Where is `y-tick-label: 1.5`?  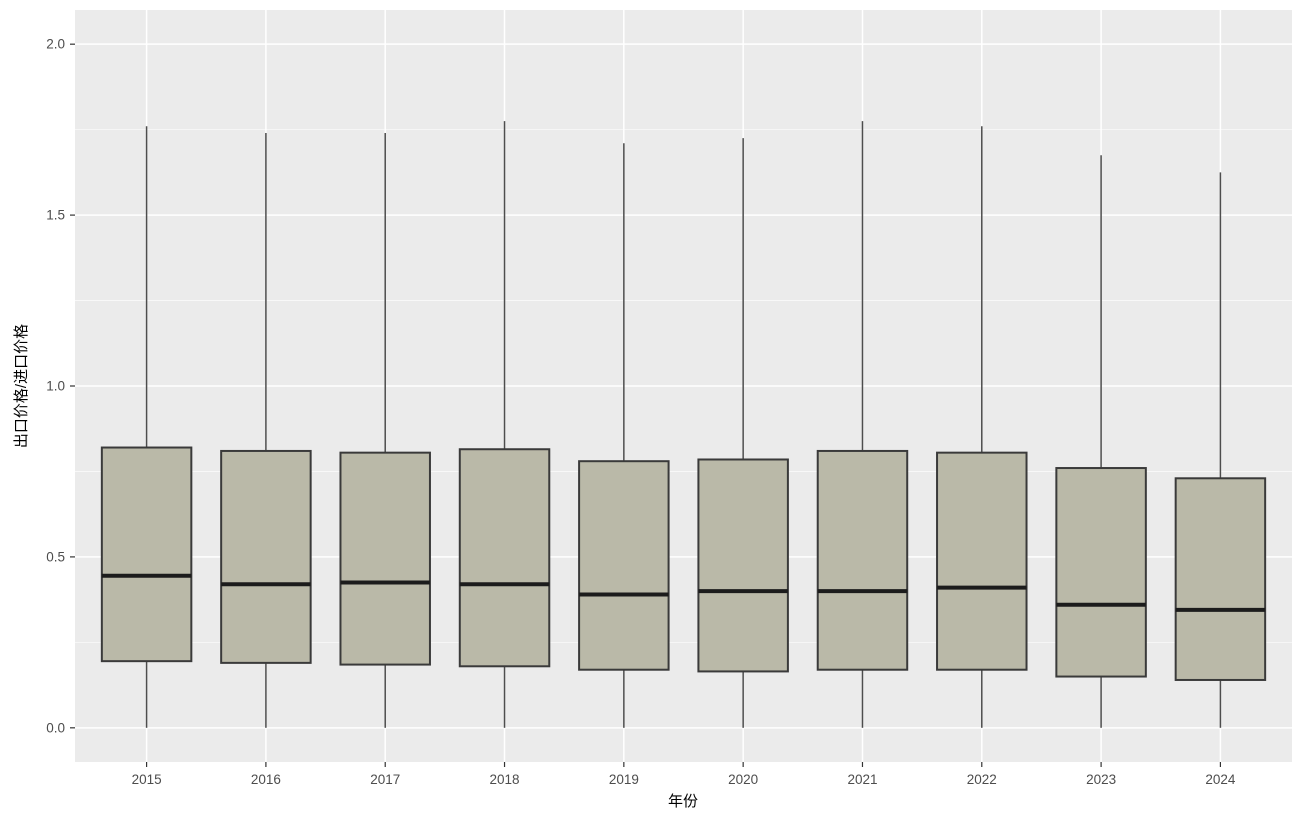 y-tick-label: 1.5 is located at coordinates (55, 215).